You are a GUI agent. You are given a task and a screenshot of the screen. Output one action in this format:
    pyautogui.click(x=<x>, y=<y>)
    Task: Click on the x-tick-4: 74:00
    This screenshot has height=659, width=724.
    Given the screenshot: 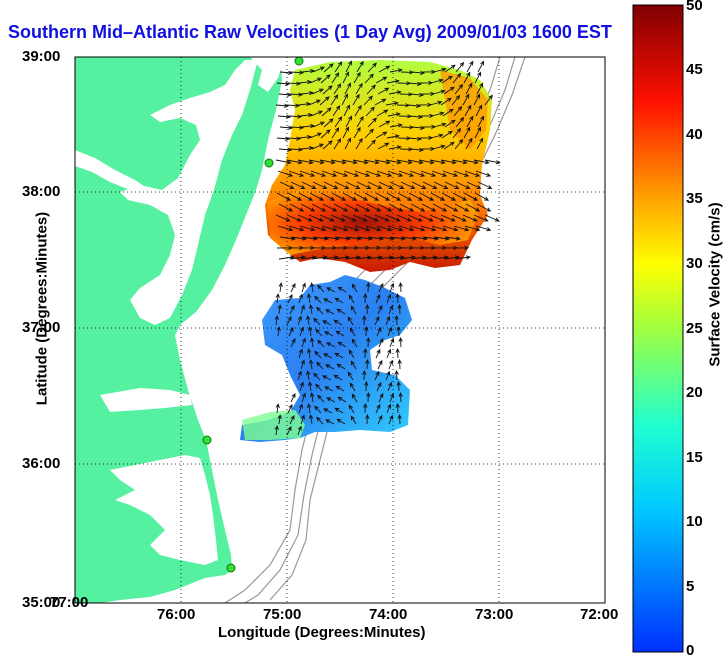 What is the action you would take?
    pyautogui.click(x=388, y=614)
    